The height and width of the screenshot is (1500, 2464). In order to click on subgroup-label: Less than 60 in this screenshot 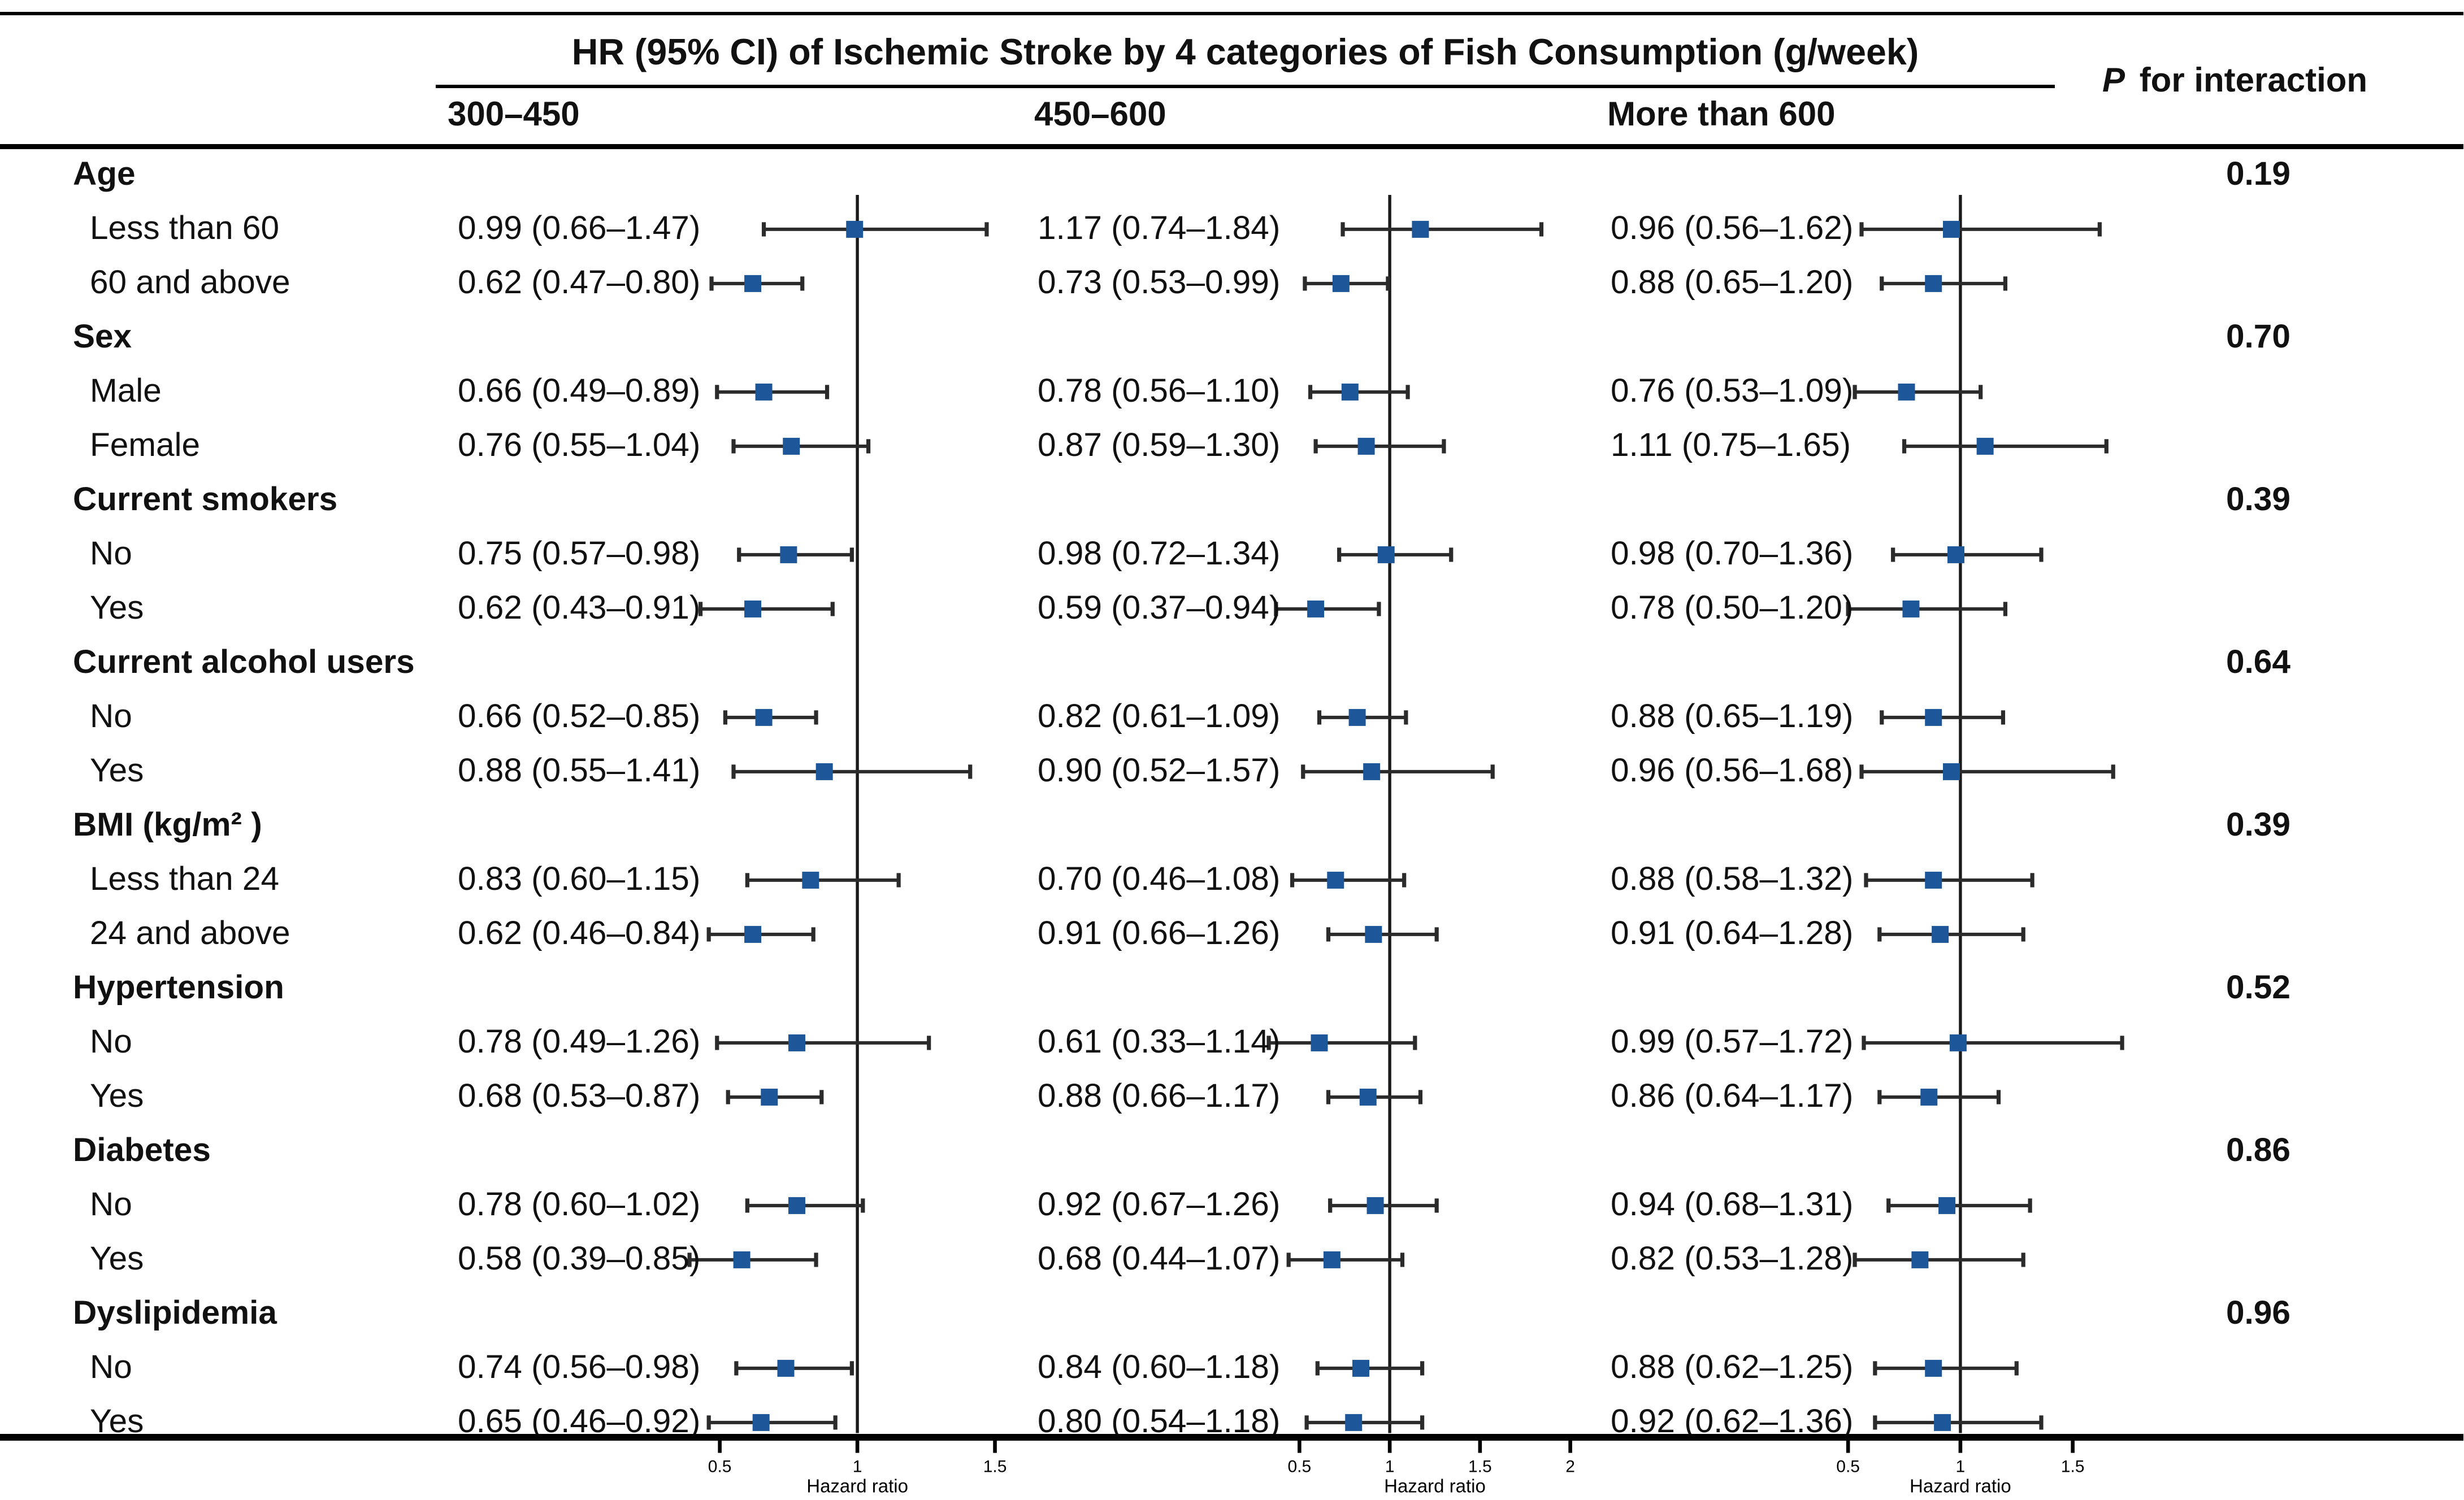, I will do `click(185, 229)`.